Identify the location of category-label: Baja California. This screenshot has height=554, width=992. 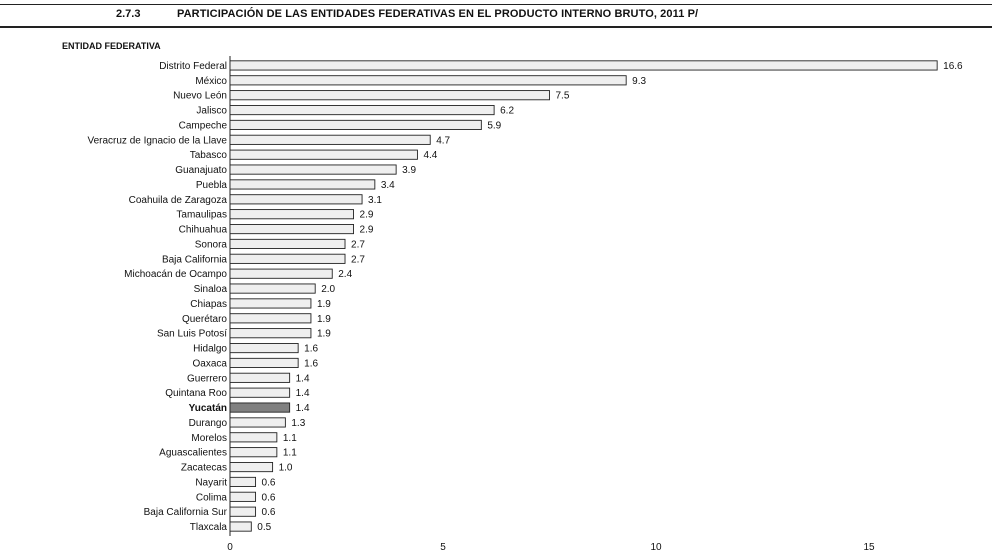
(194, 259).